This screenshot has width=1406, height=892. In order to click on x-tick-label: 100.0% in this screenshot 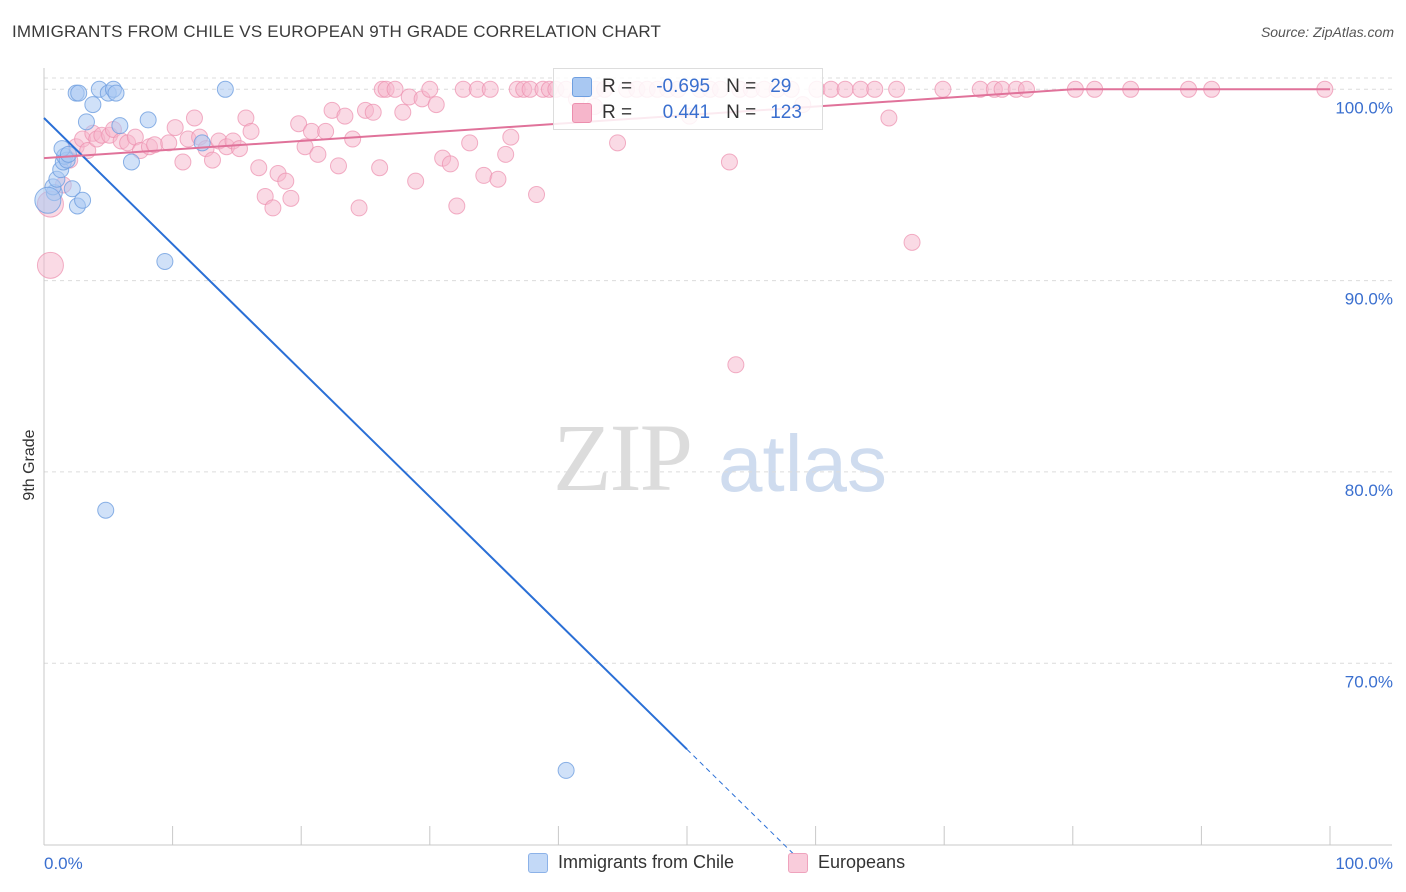, I will do `click(1364, 863)`.